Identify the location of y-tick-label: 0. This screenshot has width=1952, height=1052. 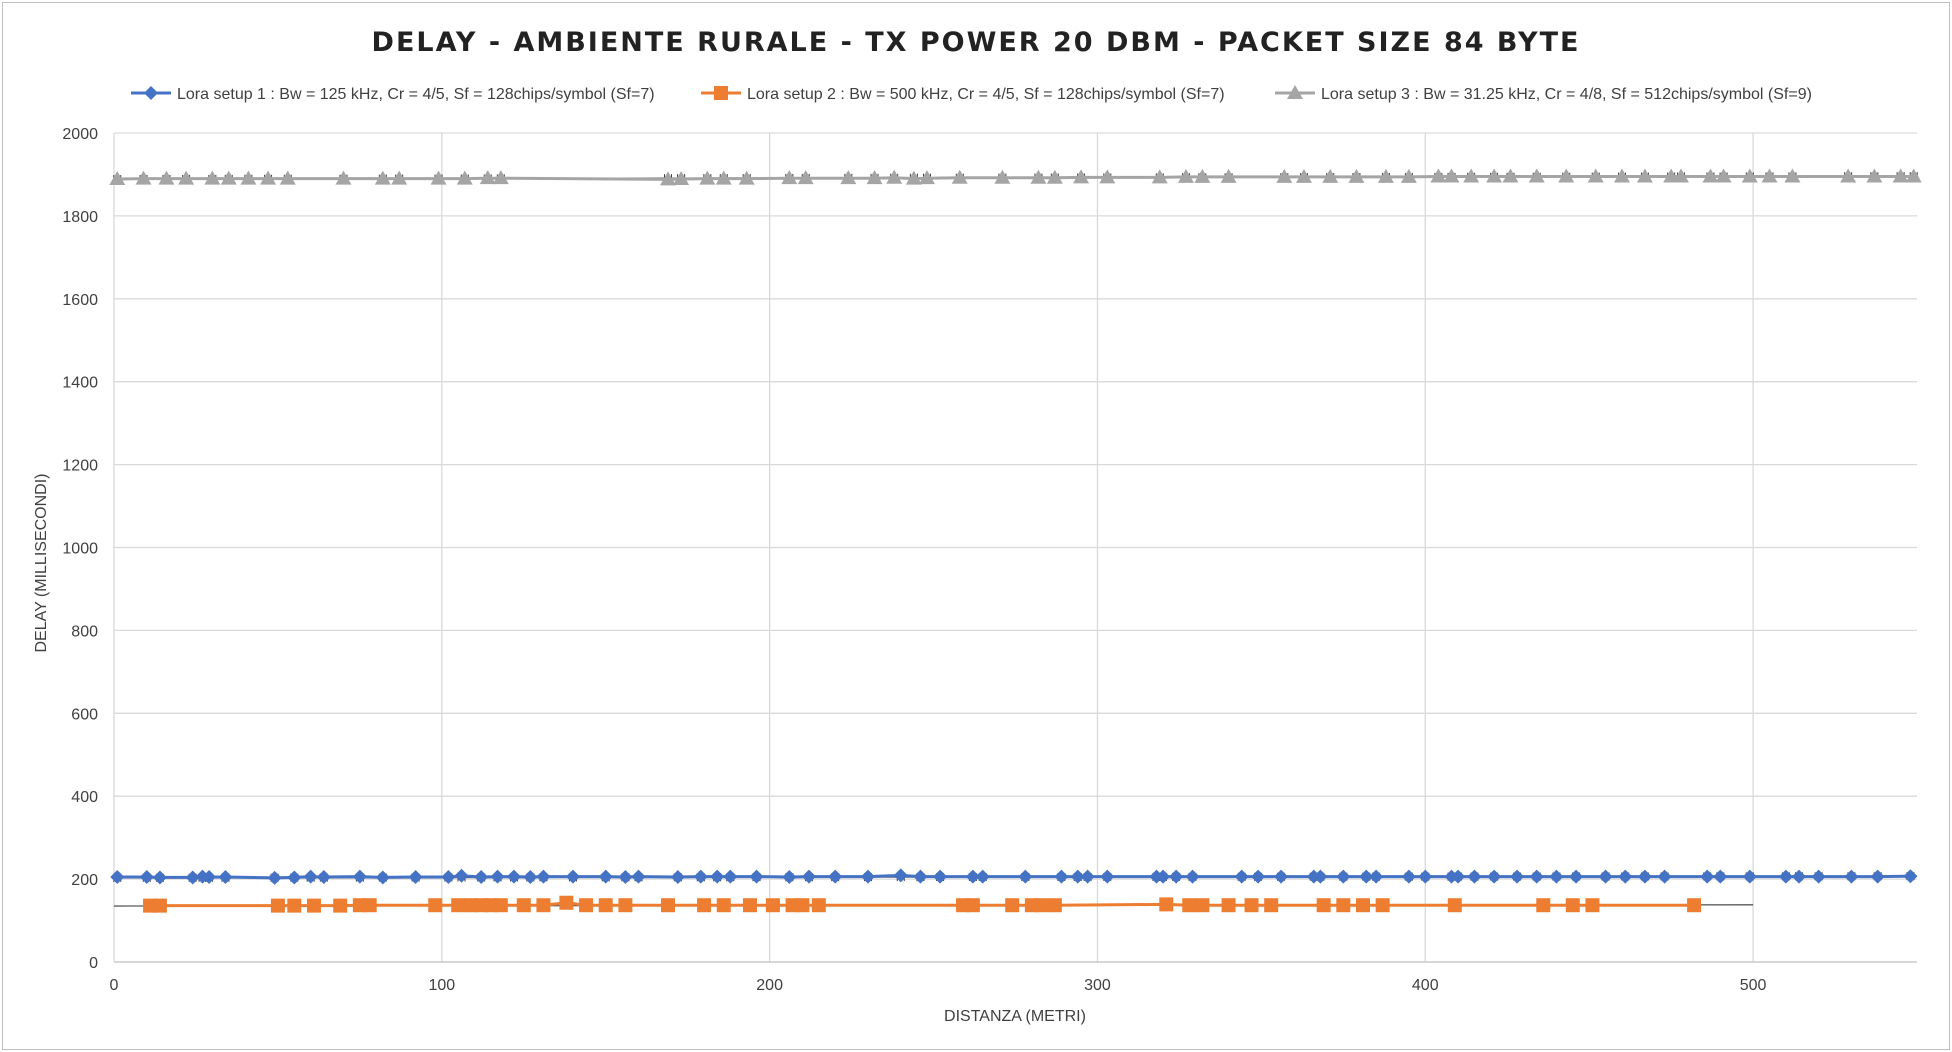
(93, 963).